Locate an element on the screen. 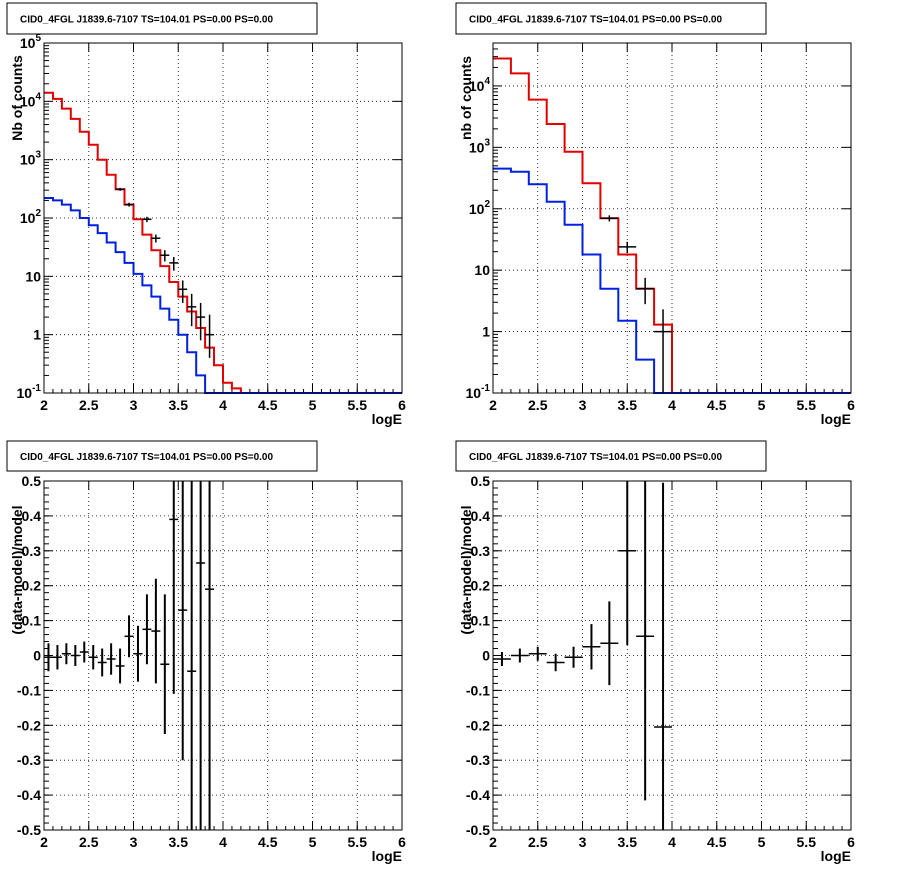  y-axis-title: Nb of counts is located at coordinates (17, 98).